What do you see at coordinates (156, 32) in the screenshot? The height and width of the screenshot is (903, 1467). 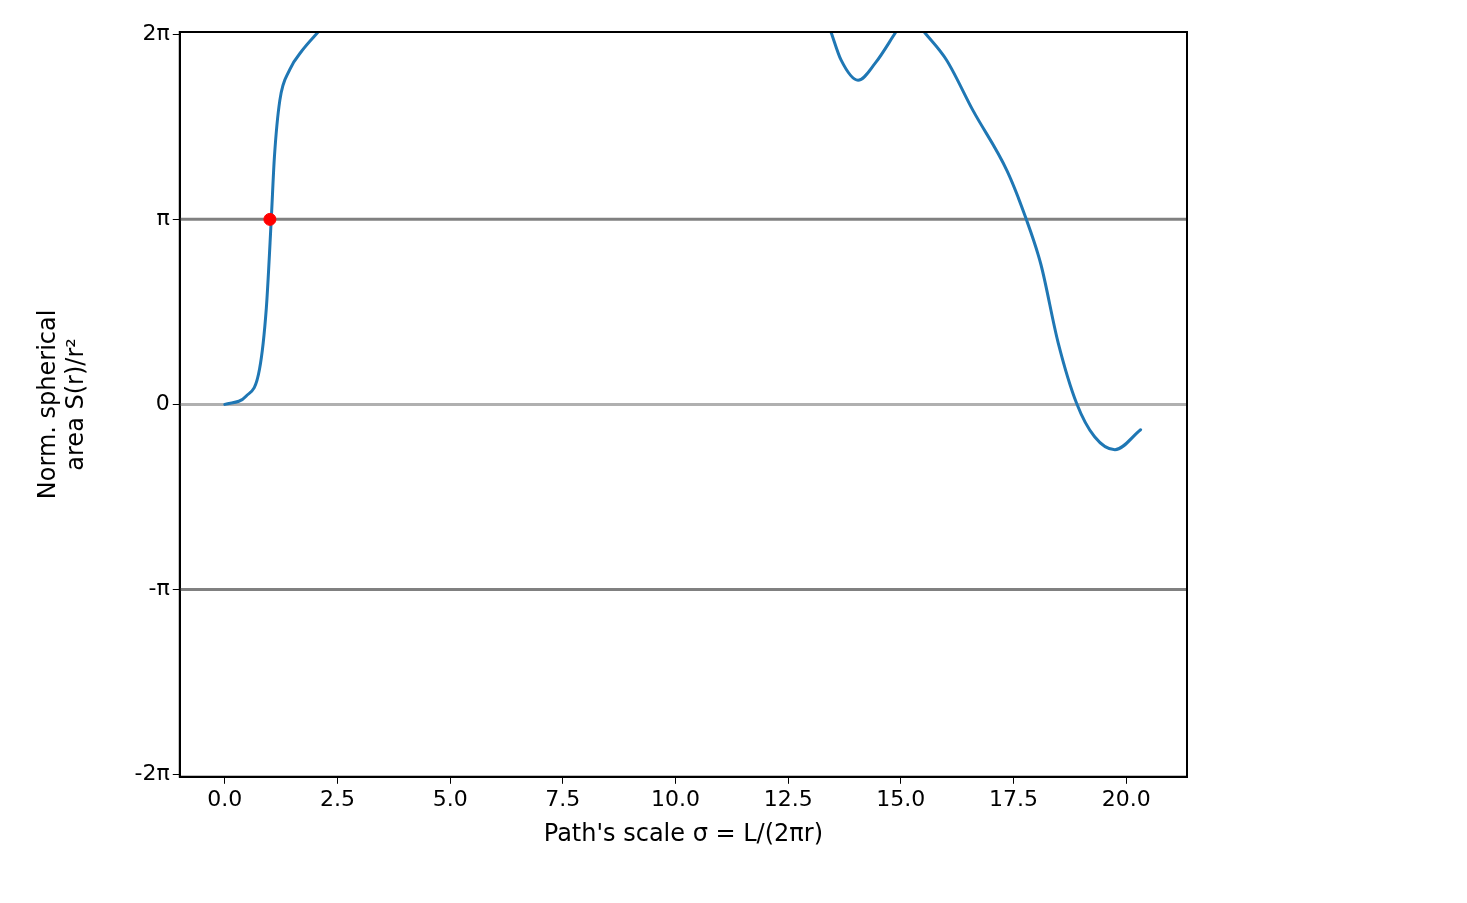 I see `y-tick-label: 2π` at bounding box center [156, 32].